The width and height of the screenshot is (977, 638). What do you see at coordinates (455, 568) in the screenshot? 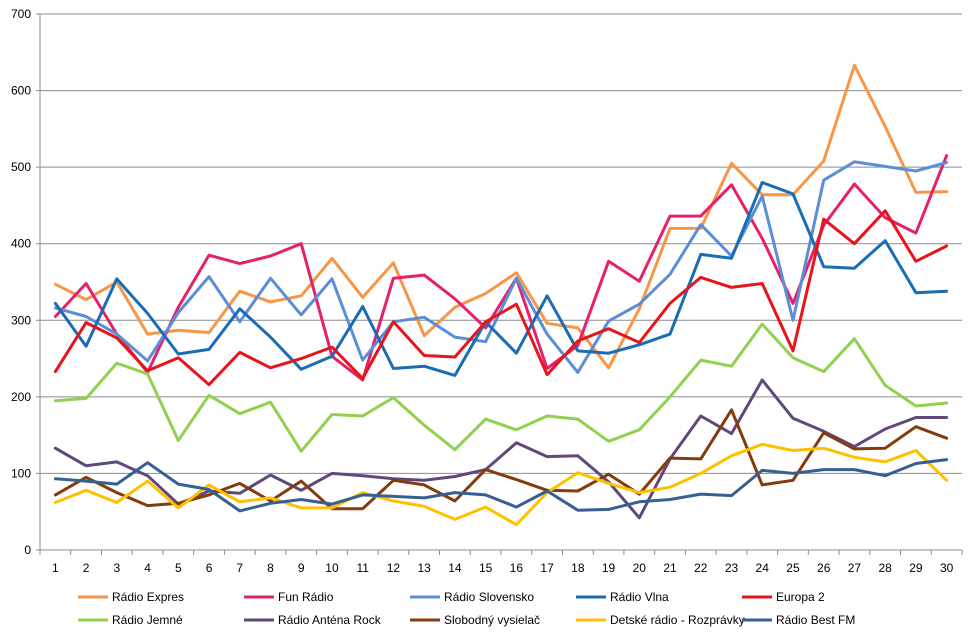
I see `x-tick-label: 14` at bounding box center [455, 568].